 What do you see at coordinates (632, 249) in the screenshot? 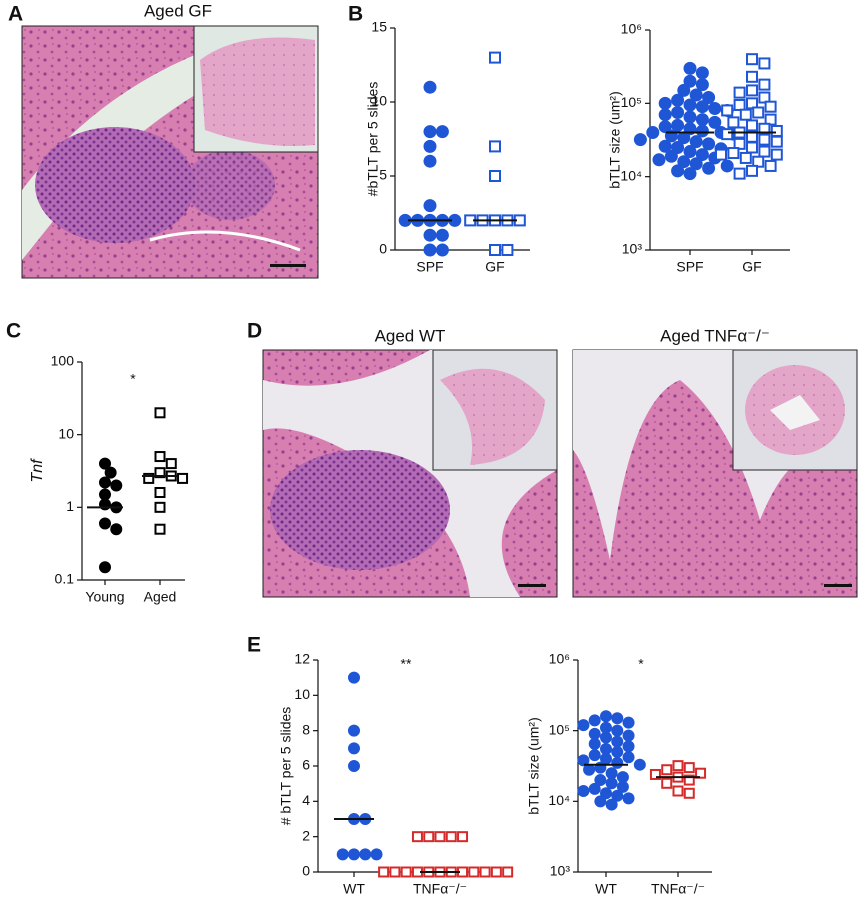
I see `y-tick-label: 10³` at bounding box center [632, 249].